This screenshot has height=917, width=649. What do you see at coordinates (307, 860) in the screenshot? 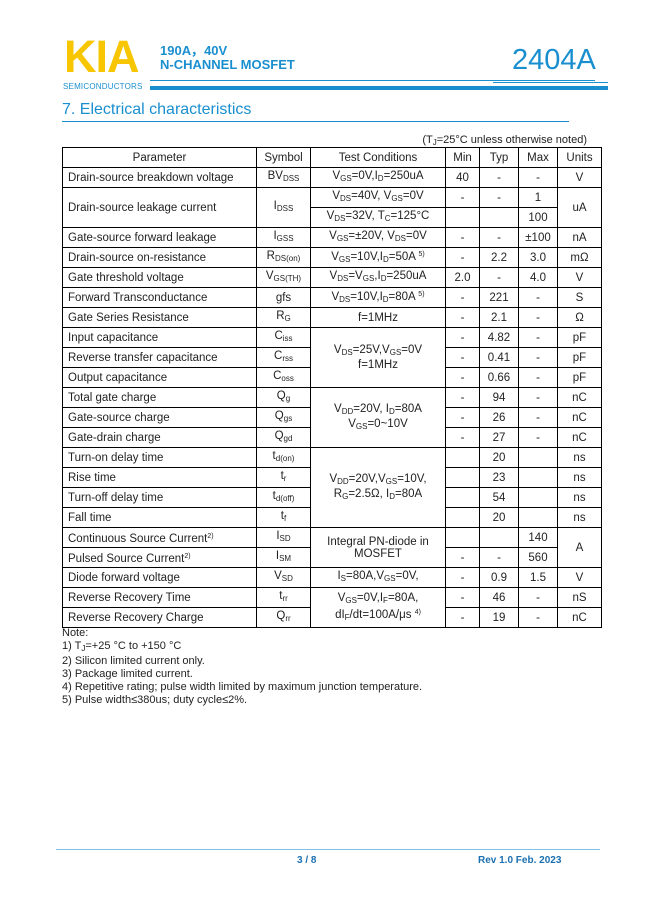
I see `page-number: 3 / 8` at bounding box center [307, 860].